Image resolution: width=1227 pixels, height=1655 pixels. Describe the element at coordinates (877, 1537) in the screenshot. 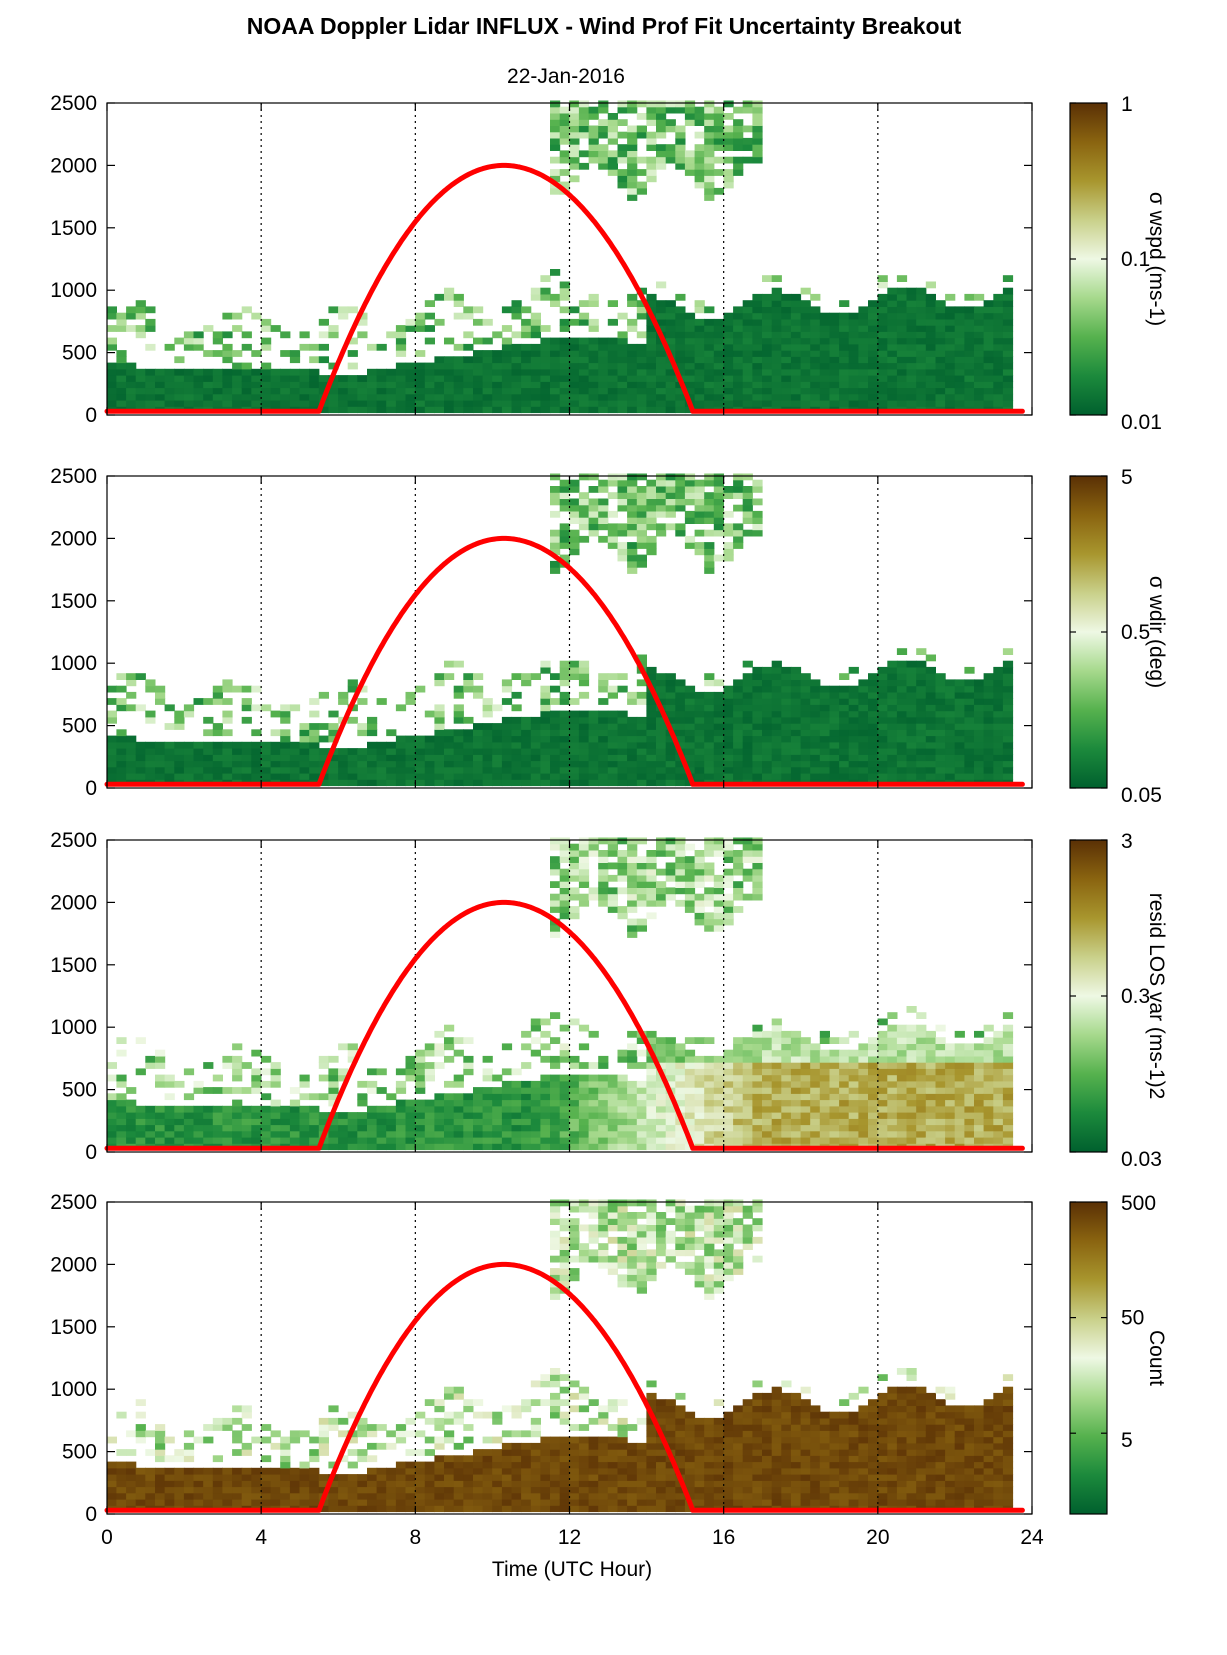

I see `x-tick-label: 20` at that location.